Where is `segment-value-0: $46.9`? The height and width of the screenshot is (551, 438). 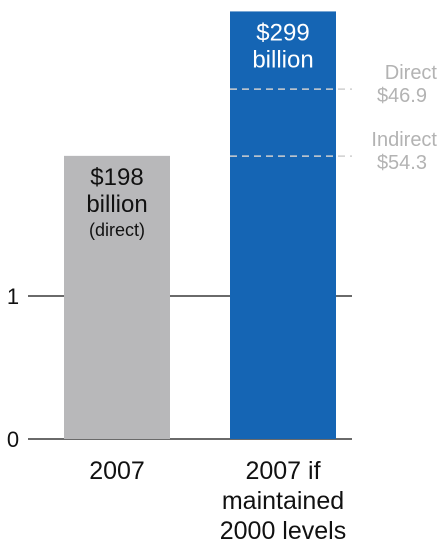 segment-value-0: $46.9 is located at coordinates (402, 96).